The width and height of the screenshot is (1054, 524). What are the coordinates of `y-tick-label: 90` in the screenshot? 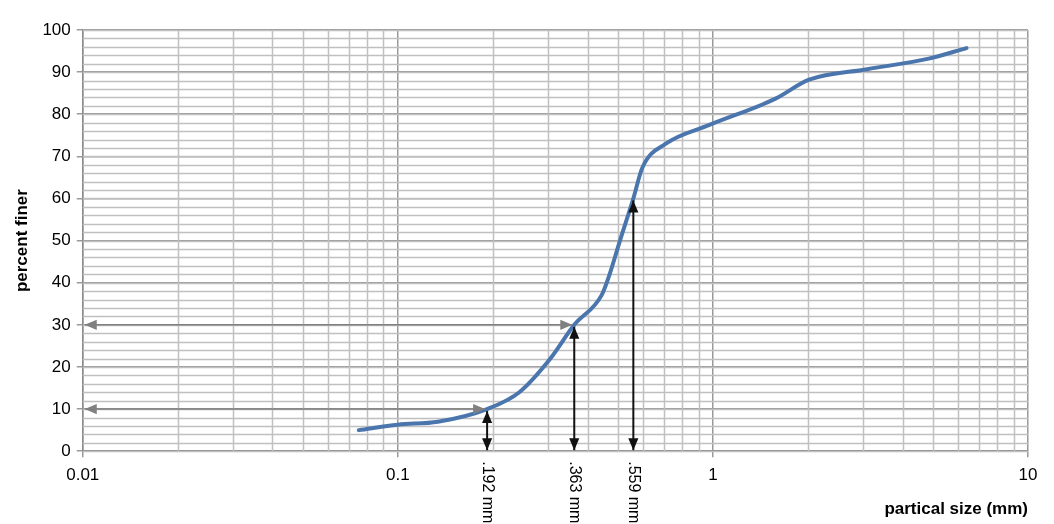 It's located at (61, 71).